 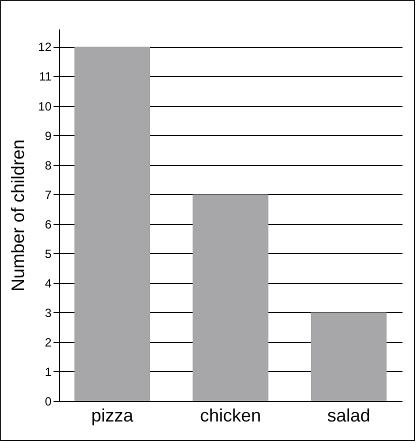 I want to click on y-tick-label: 4, so click(x=48, y=283).